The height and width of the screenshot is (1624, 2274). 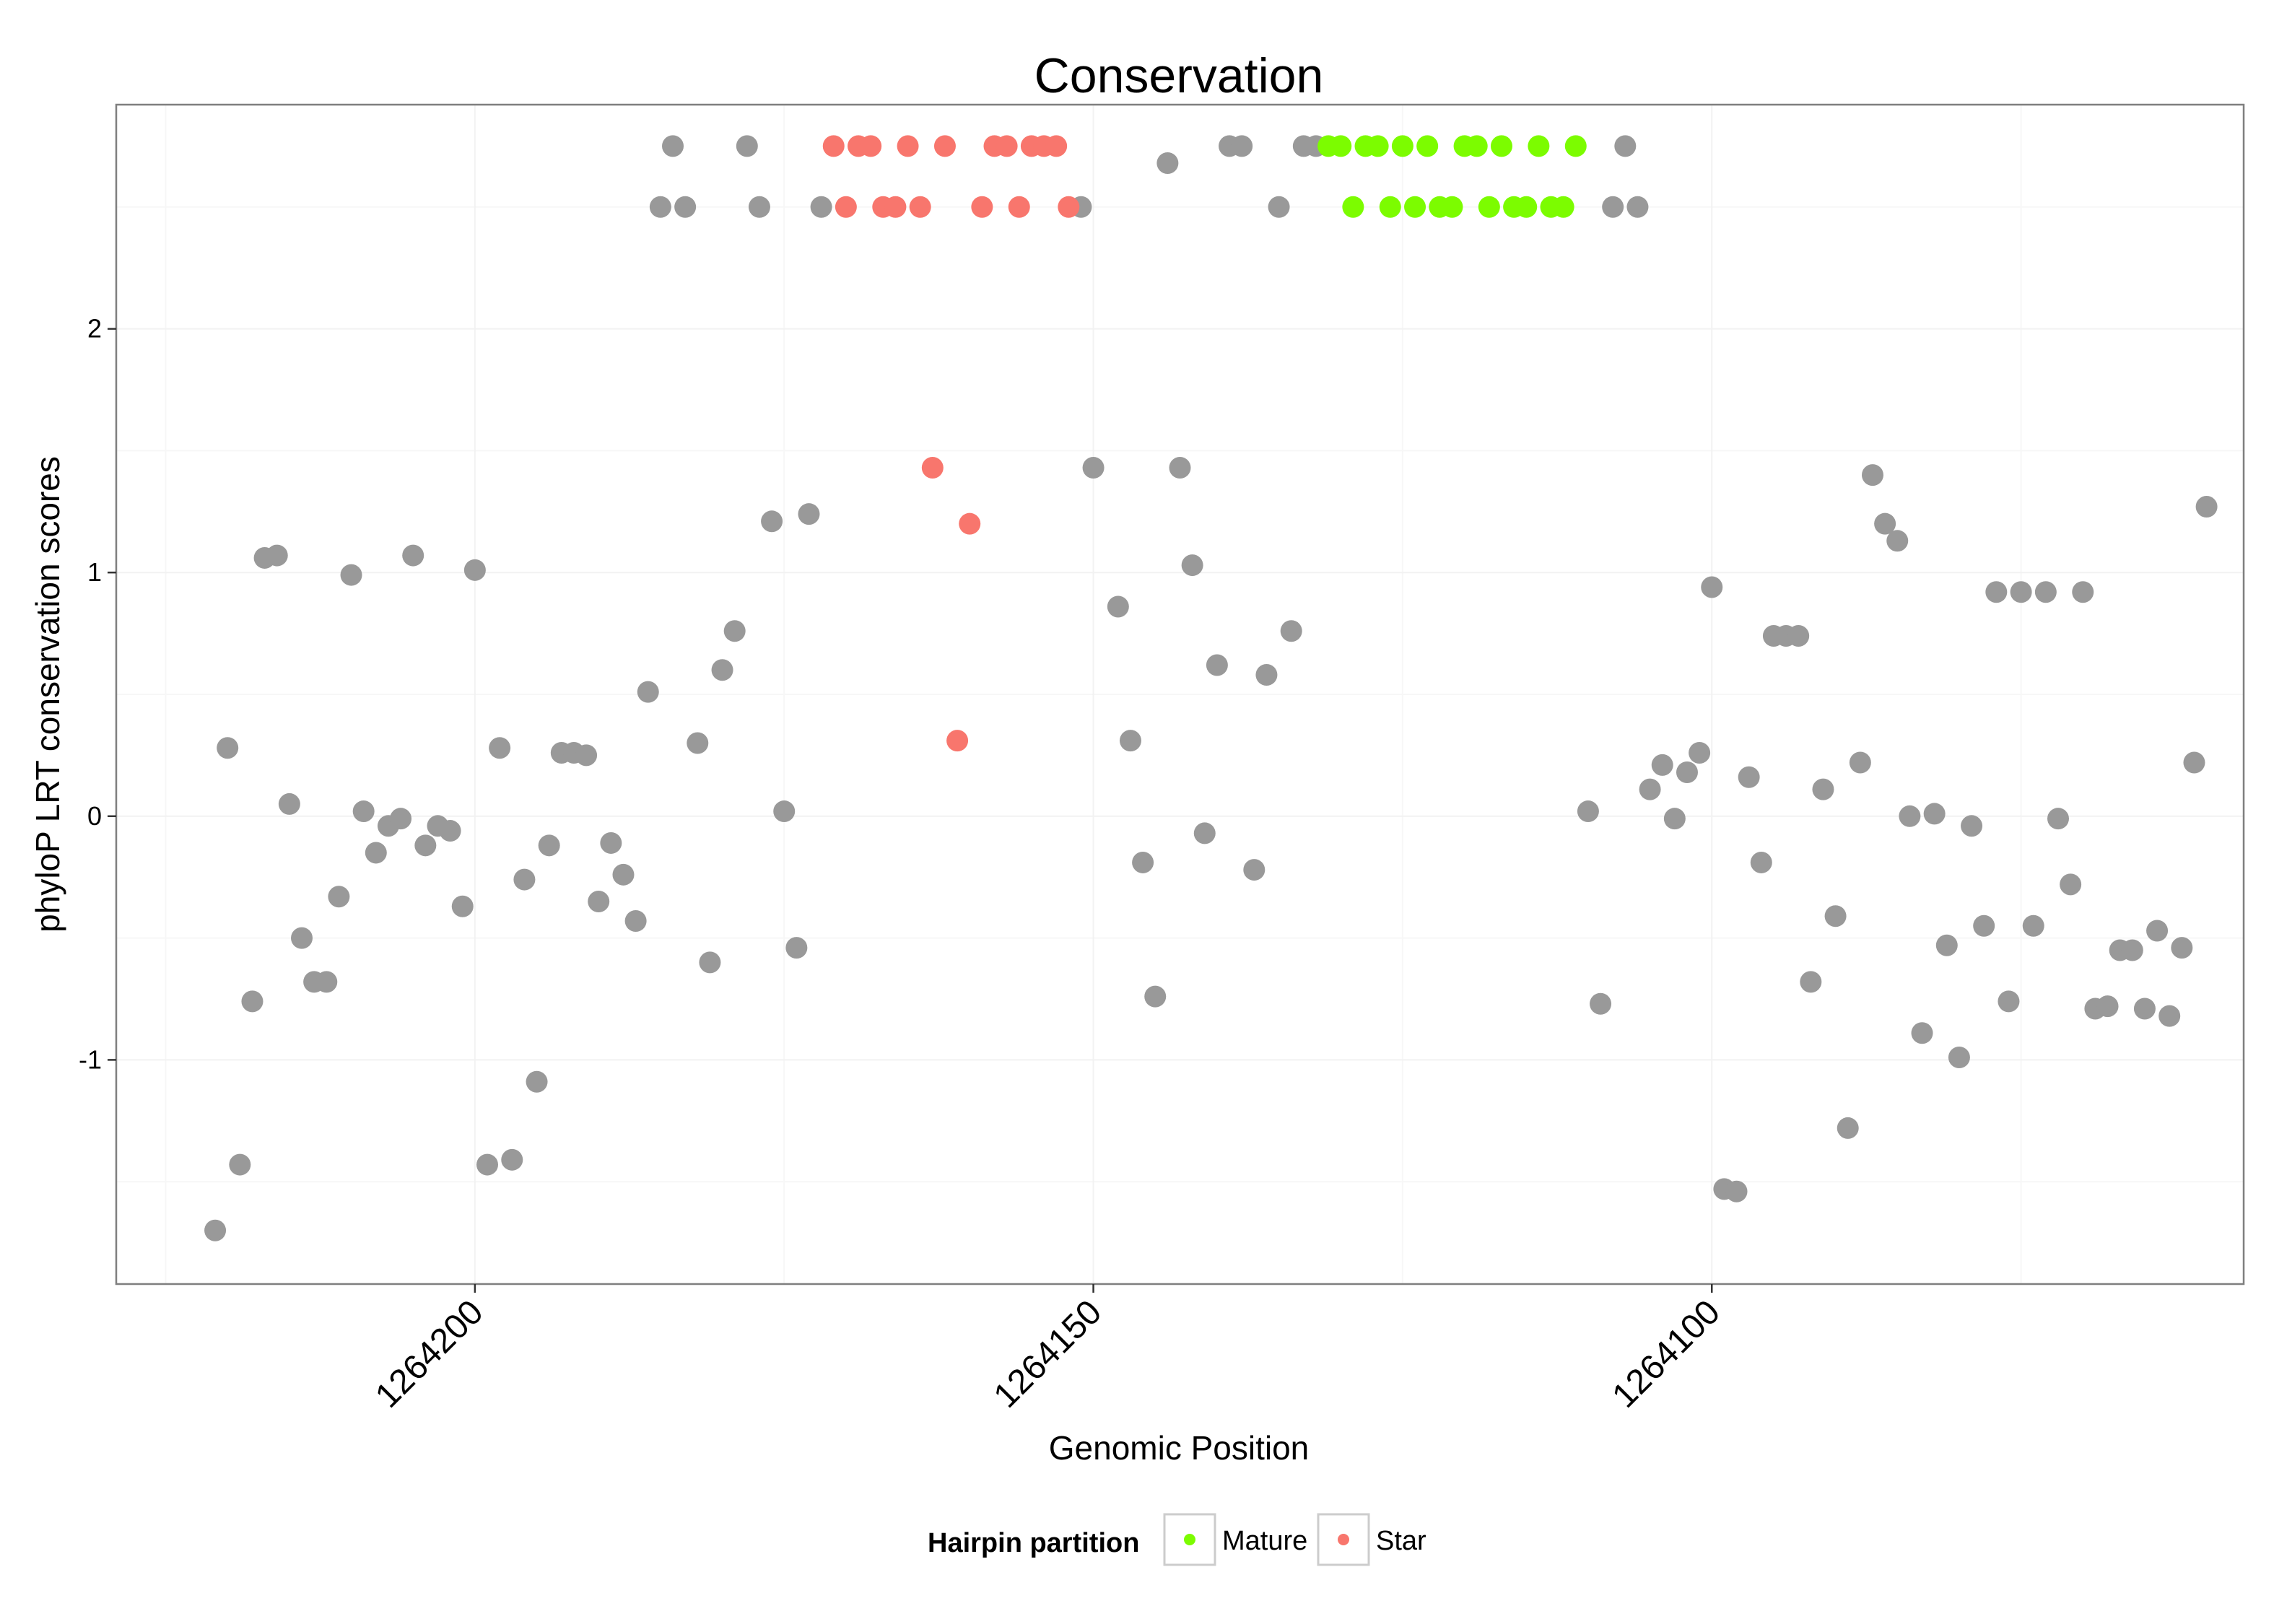 I want to click on x-tick-label: 1264200, so click(x=430, y=1354).